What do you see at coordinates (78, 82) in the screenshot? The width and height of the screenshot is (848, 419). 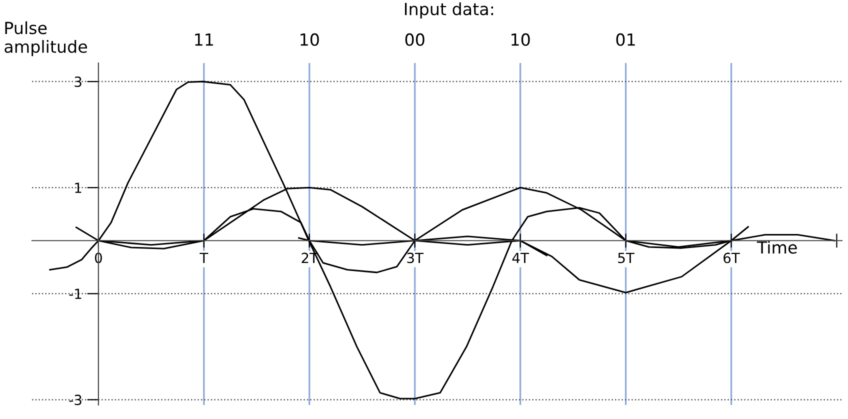 I see `y-tick-label: 3` at bounding box center [78, 82].